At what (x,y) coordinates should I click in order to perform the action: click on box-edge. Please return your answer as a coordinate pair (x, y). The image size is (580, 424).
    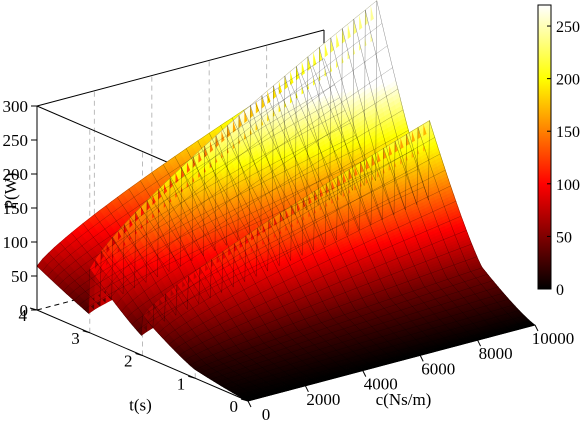
    Looking at the image, I should click on (180, 68).